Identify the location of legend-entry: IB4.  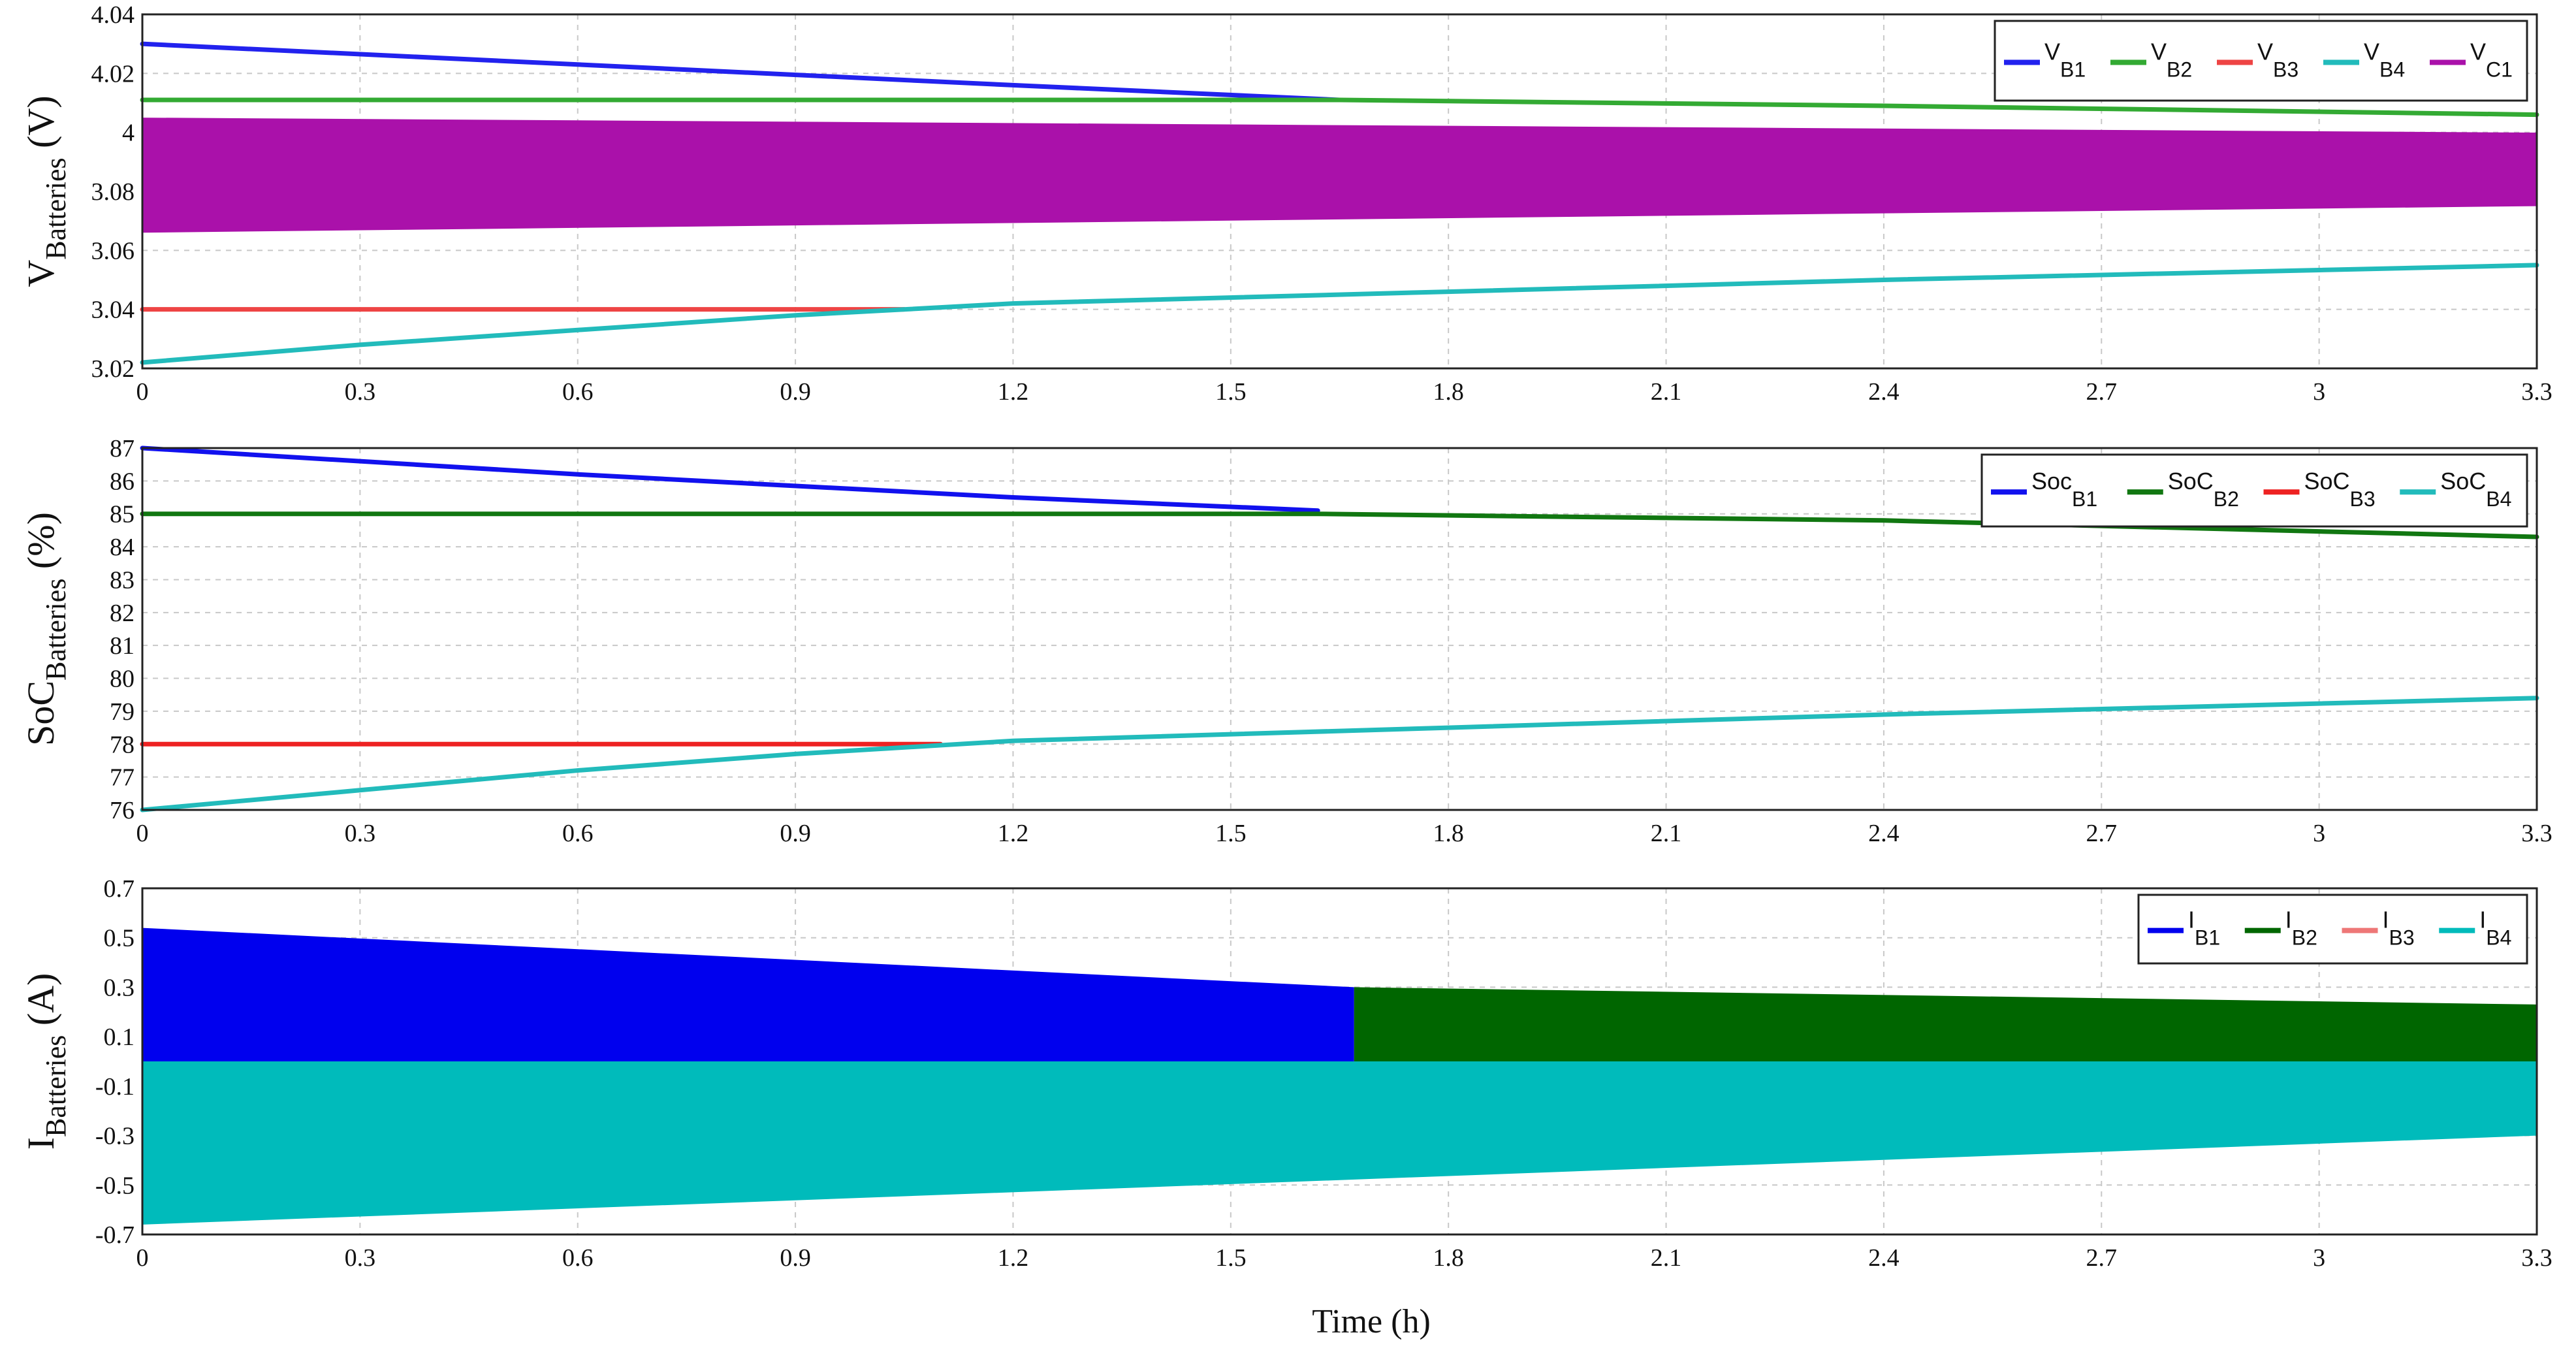
(2495, 928).